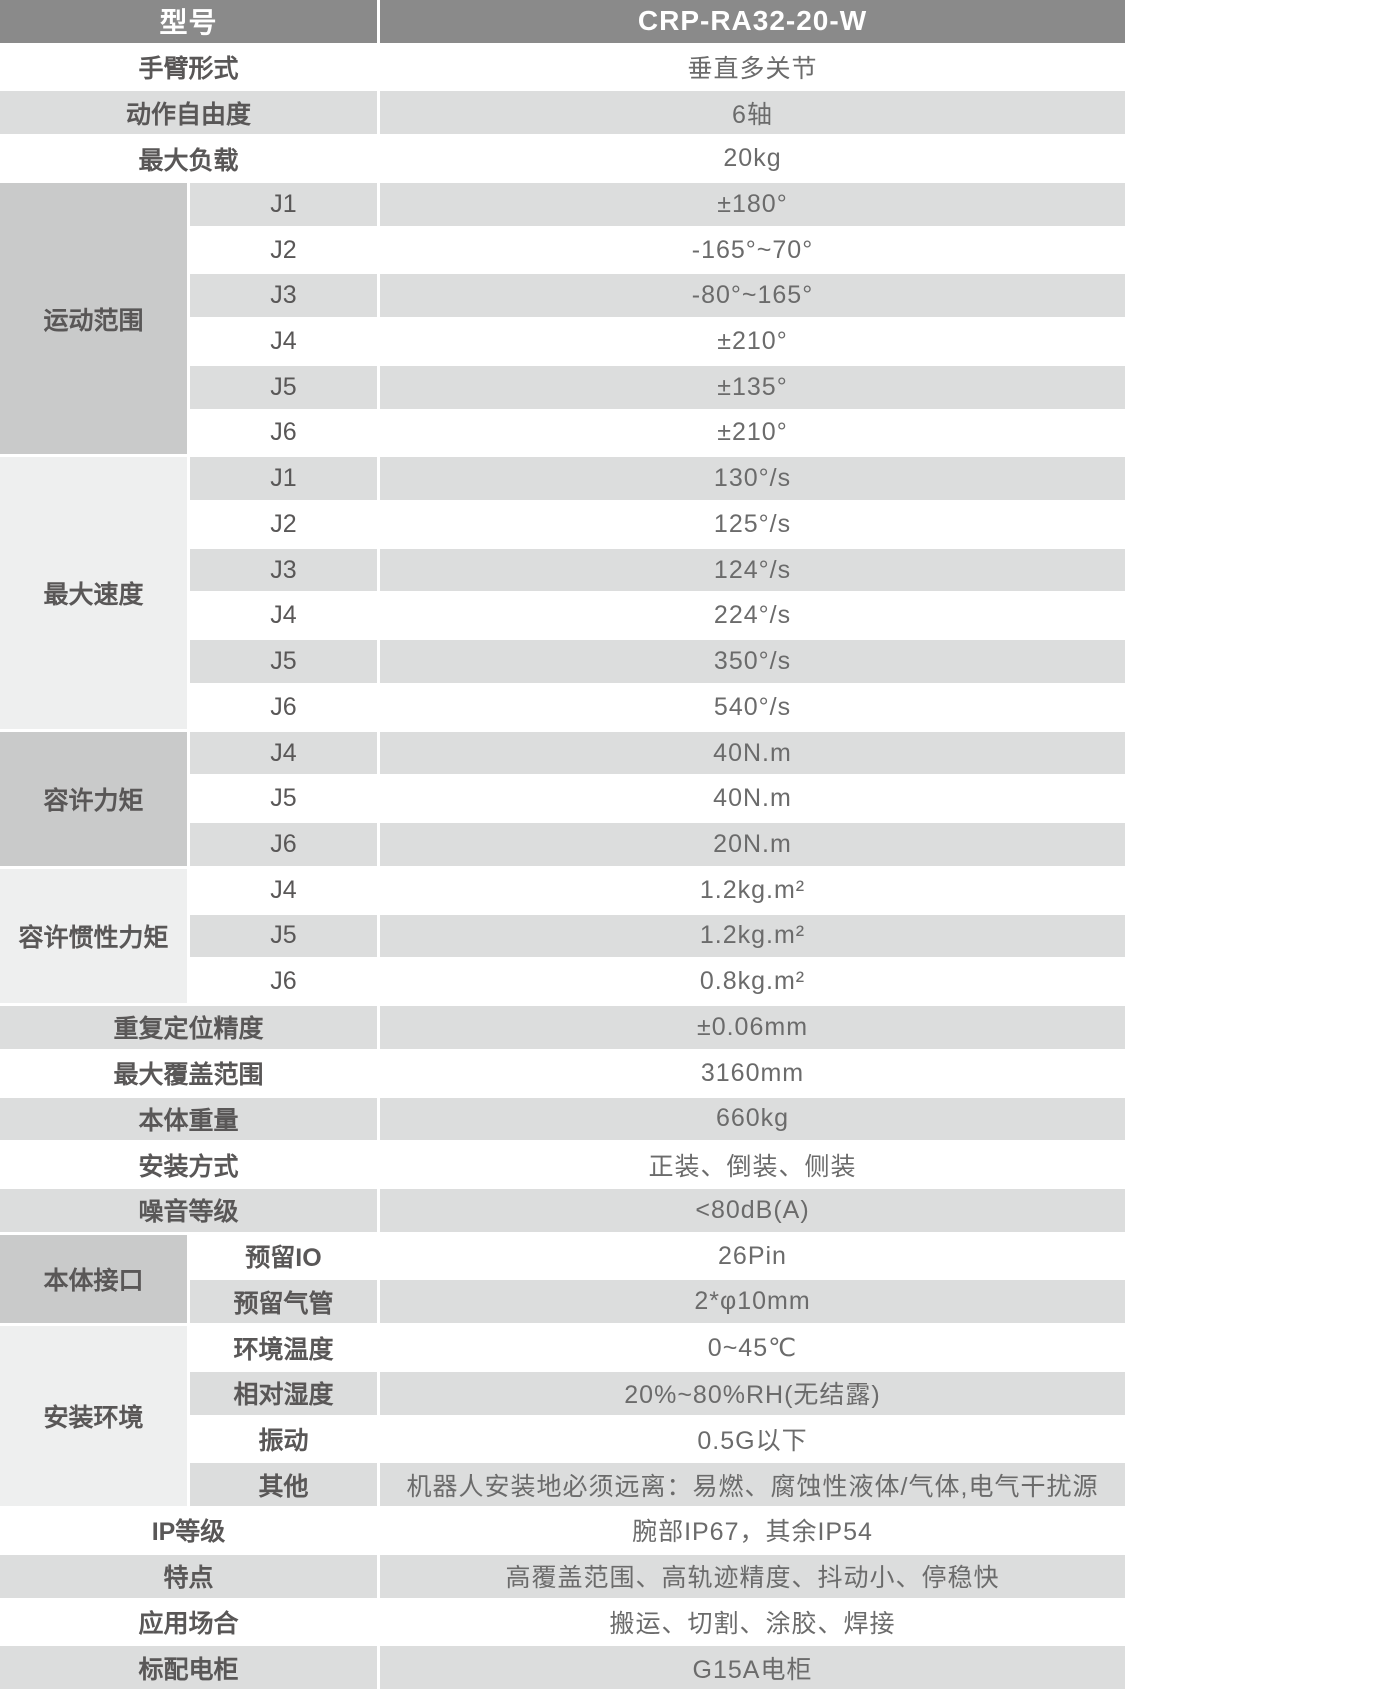 The width and height of the screenshot is (1400, 1689). I want to click on sub-label-reserved-air: 预留气管, so click(283, 1302).